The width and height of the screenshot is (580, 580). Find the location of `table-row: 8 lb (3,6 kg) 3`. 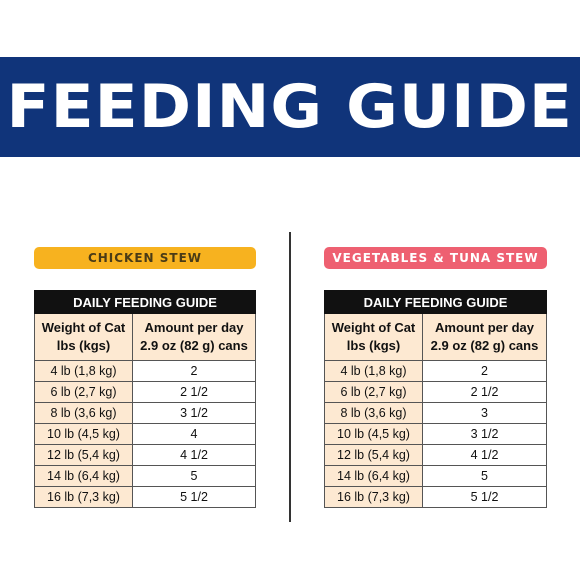

table-row: 8 lb (3,6 kg) 3 is located at coordinates (435, 413).